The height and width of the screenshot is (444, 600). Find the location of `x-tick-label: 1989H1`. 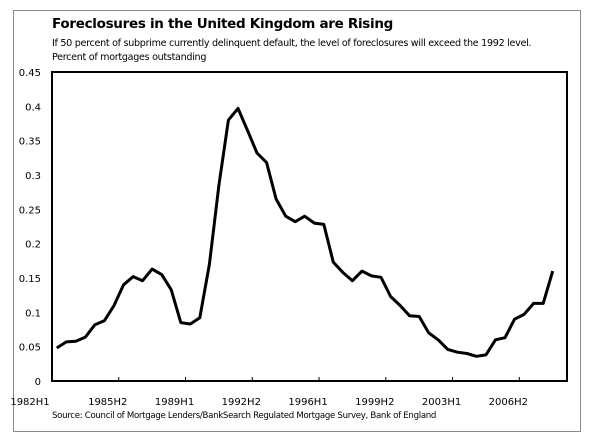

x-tick-label: 1989H1 is located at coordinates (174, 402).